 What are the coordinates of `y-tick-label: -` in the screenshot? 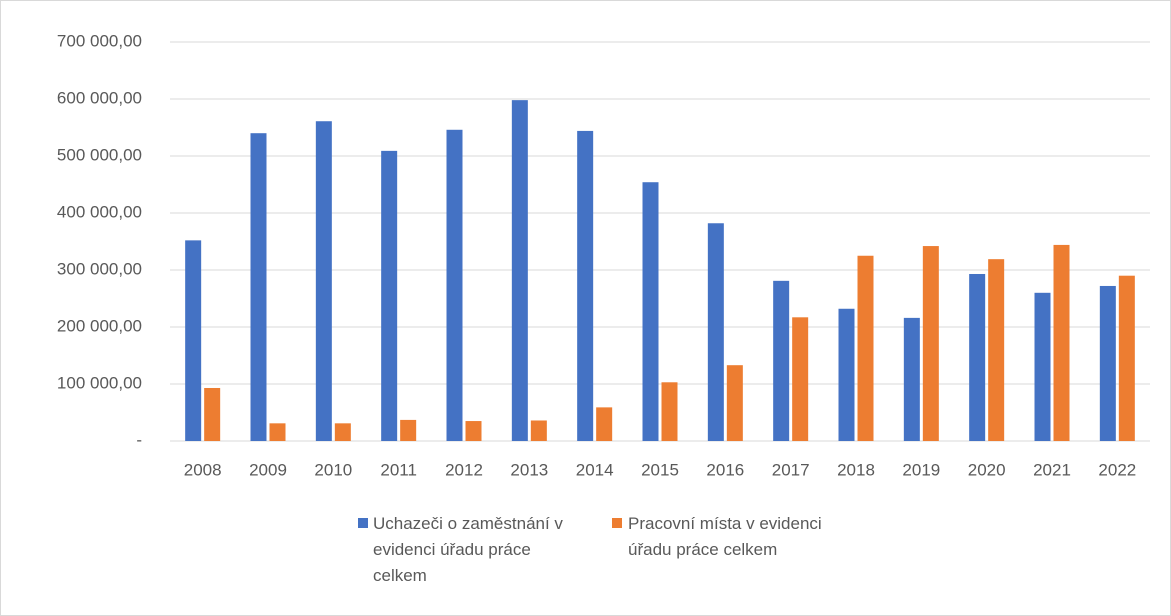 It's located at (139, 439).